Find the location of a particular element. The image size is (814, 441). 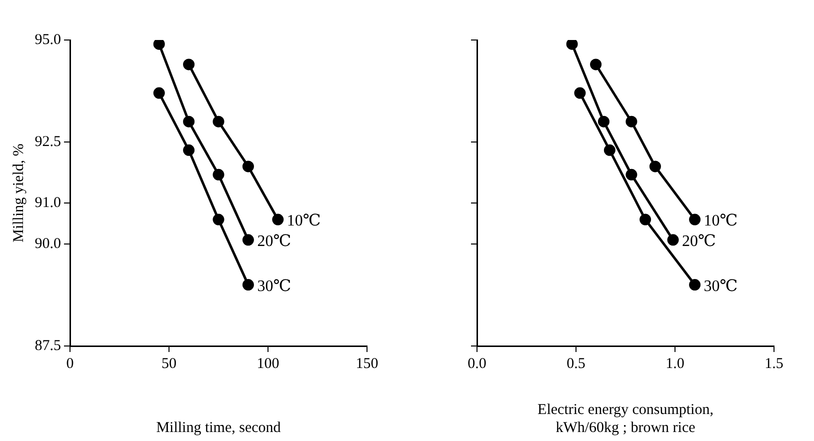

x-axis-title: Milling time, second is located at coordinates (219, 428).